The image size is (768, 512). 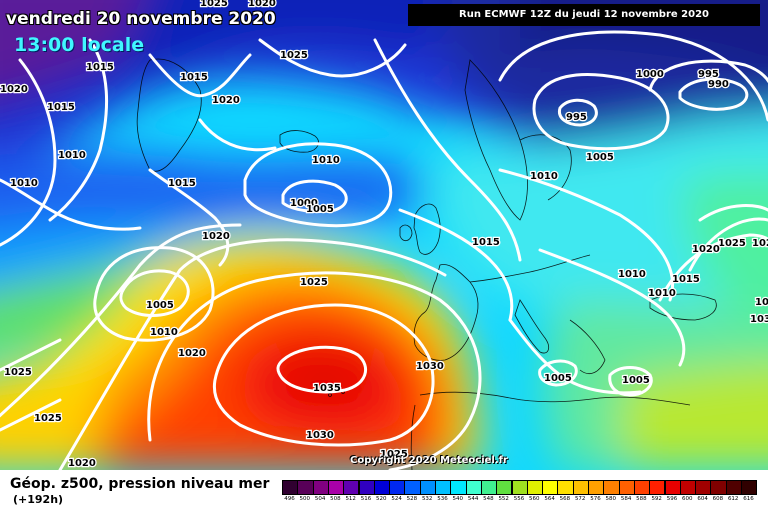 I want to click on scale-label: 600, so click(x=687, y=499).